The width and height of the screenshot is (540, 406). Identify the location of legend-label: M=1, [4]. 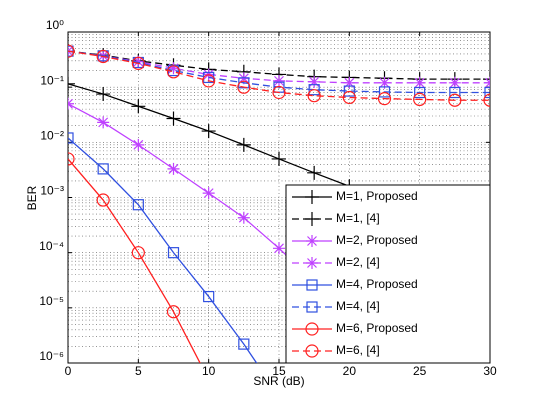
(358, 218).